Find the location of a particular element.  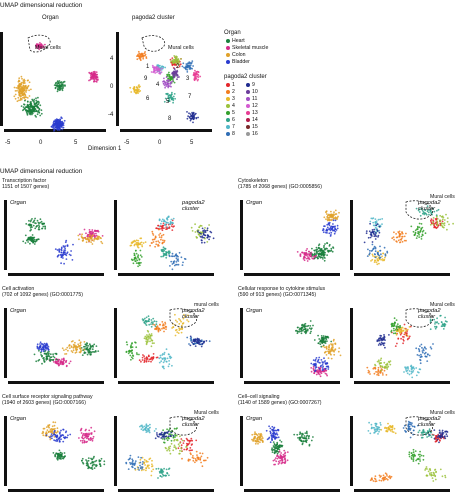

legend-cluster-item: 4 is located at coordinates (230, 106).